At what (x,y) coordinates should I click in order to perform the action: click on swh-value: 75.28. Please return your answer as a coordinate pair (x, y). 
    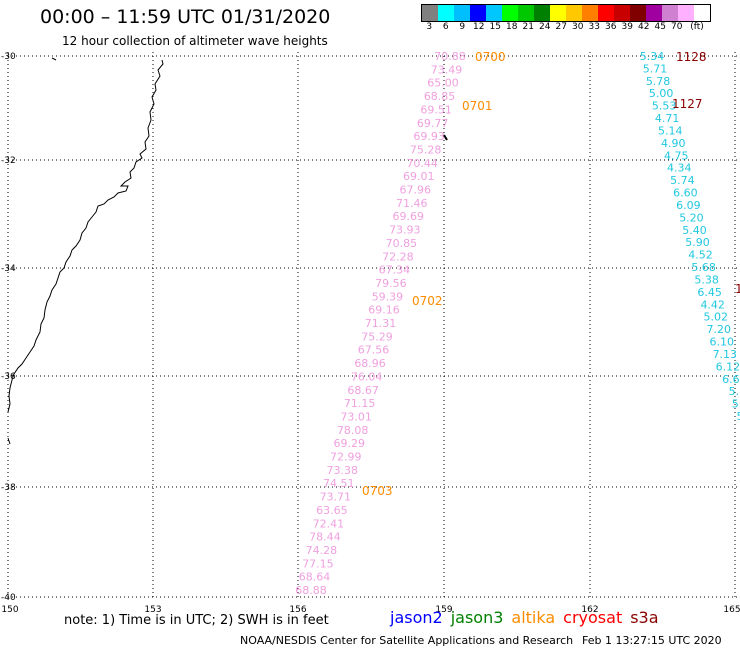
    Looking at the image, I should click on (426, 149).